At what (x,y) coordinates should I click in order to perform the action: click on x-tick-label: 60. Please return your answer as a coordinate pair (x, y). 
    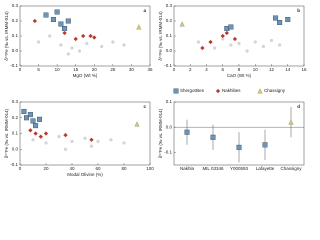
    Looking at the image, I should click on (98, 168).